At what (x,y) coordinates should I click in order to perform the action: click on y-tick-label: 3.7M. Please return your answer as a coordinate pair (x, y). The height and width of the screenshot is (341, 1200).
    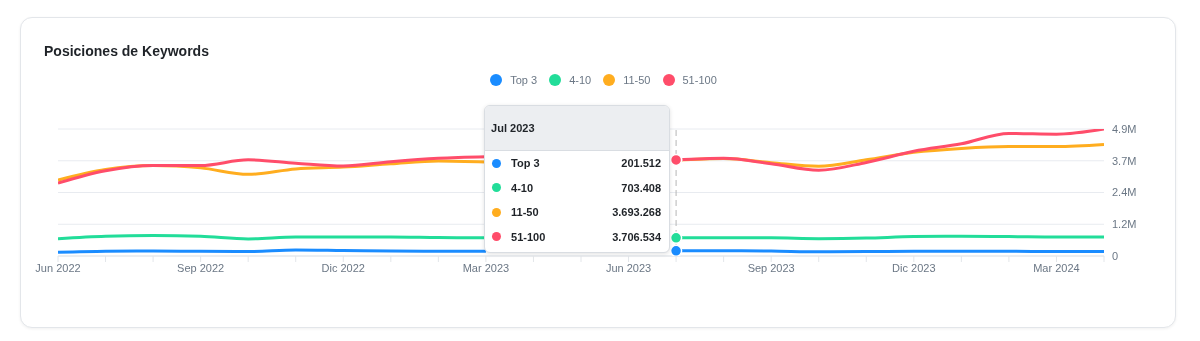
    Looking at the image, I should click on (1124, 160).